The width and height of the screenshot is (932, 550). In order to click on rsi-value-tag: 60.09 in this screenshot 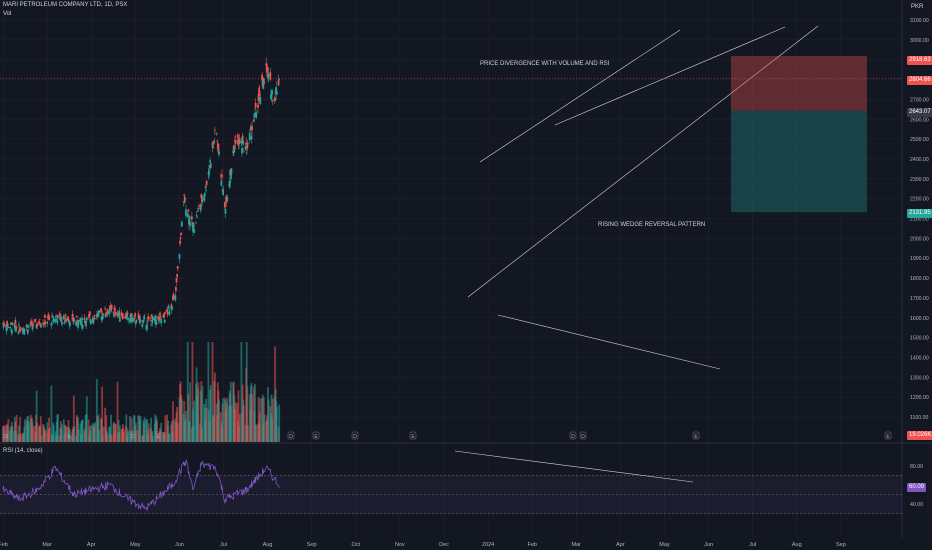, I will do `click(917, 487)`.